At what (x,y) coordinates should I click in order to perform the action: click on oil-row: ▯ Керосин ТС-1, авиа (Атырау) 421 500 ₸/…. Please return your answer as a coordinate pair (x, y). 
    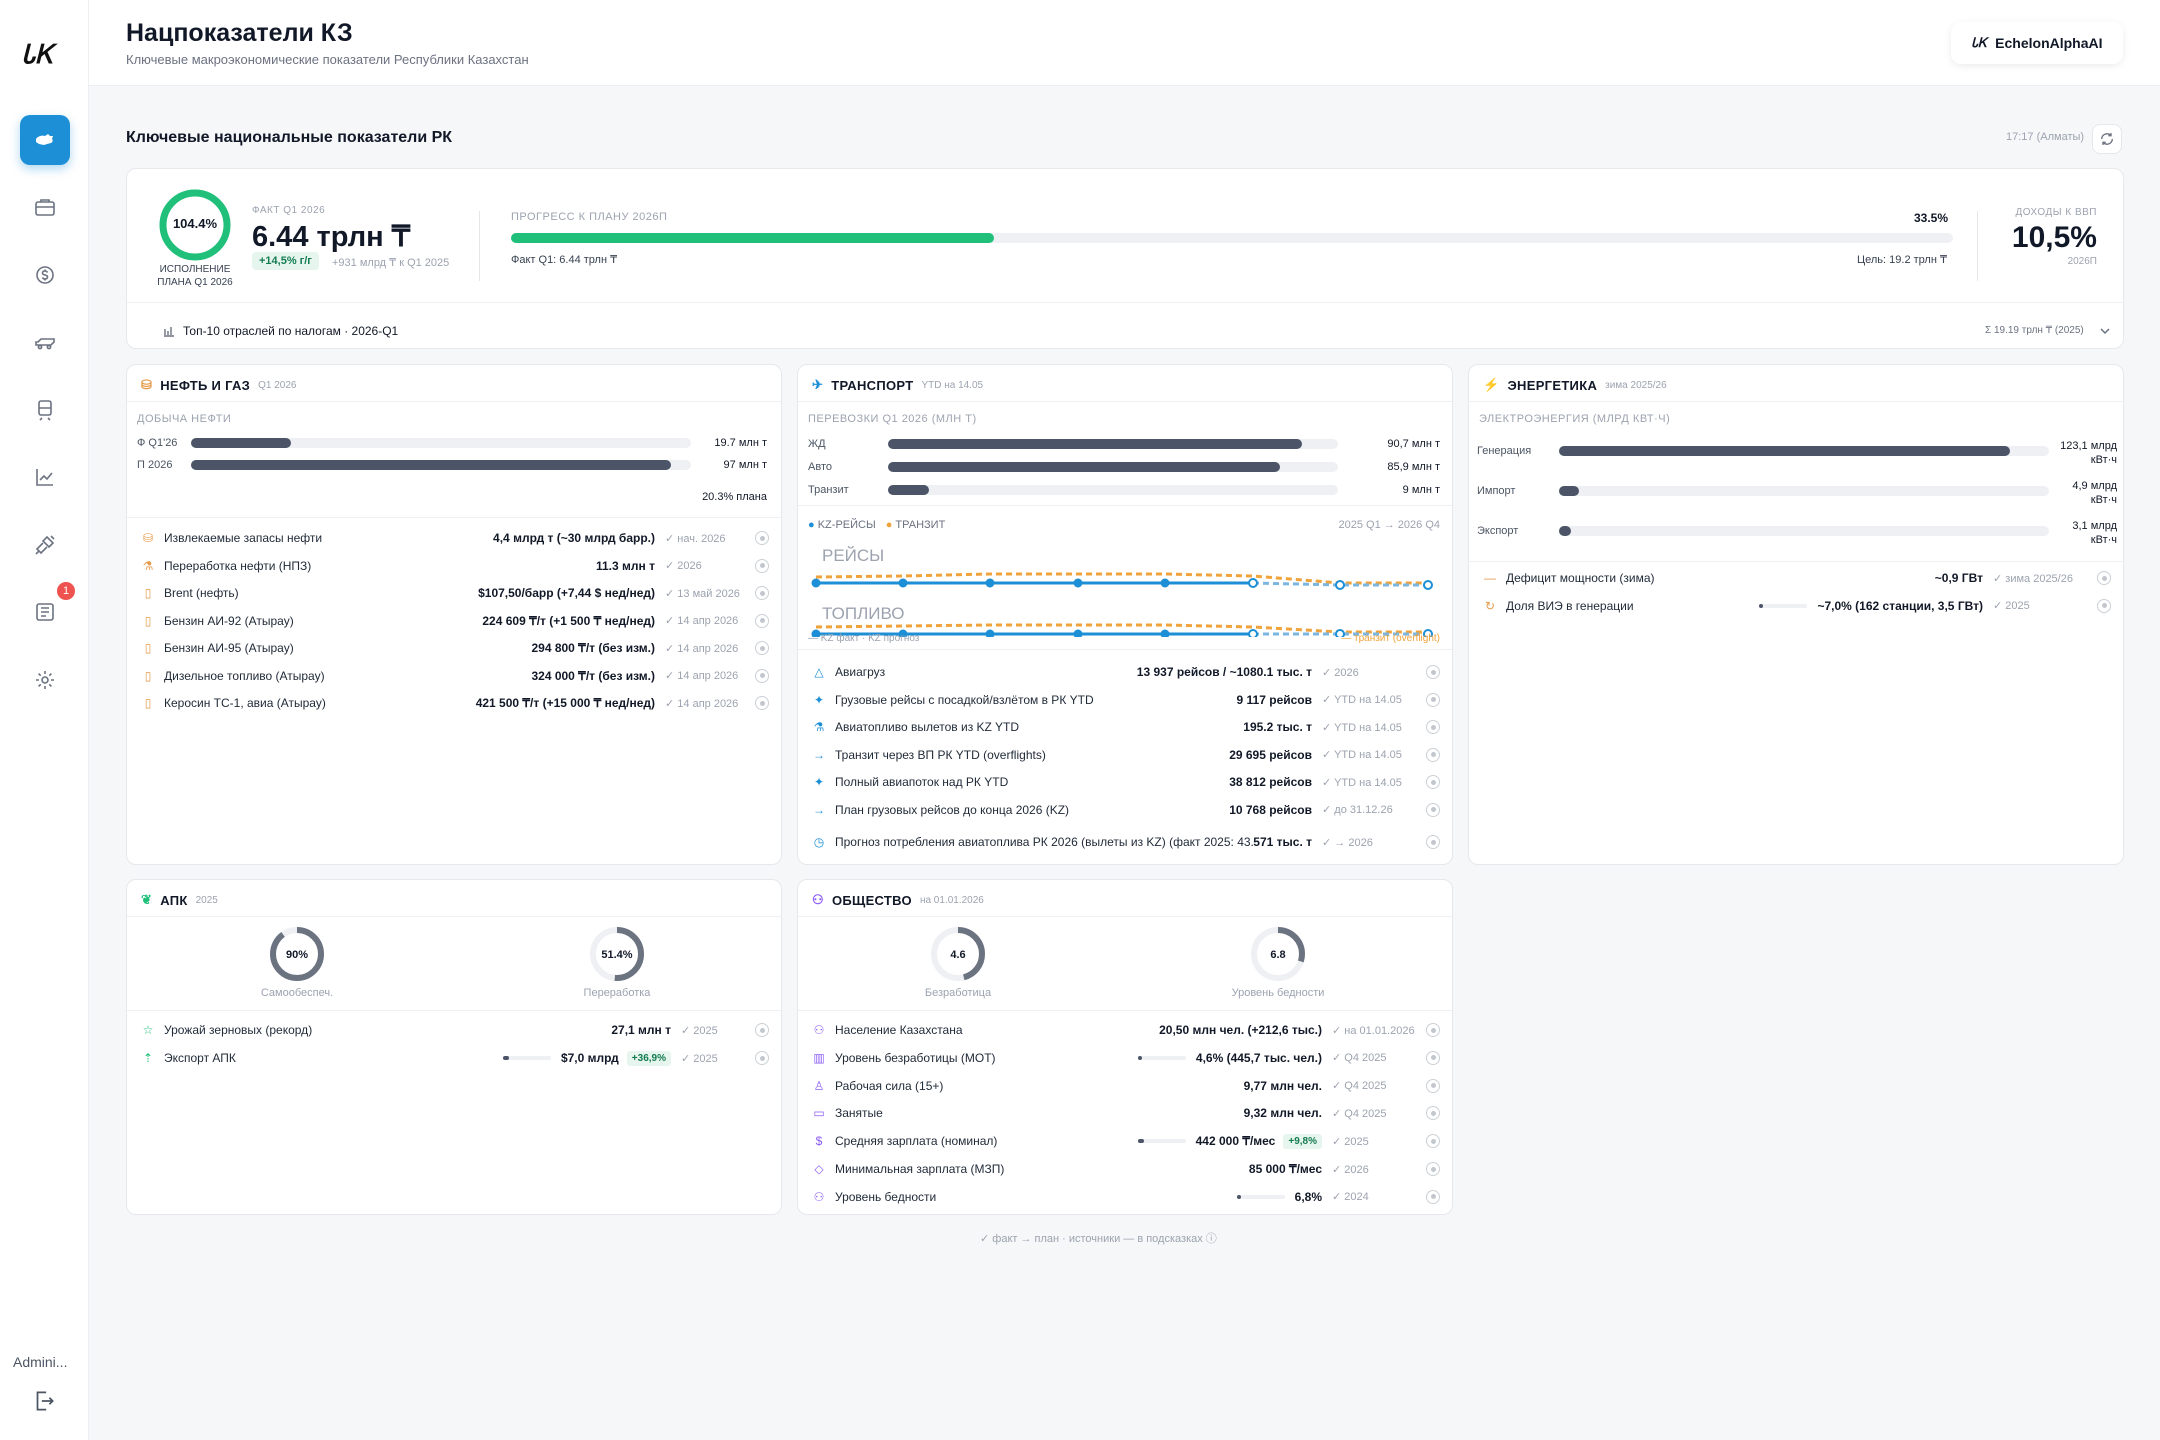
    Looking at the image, I should click on (455, 703).